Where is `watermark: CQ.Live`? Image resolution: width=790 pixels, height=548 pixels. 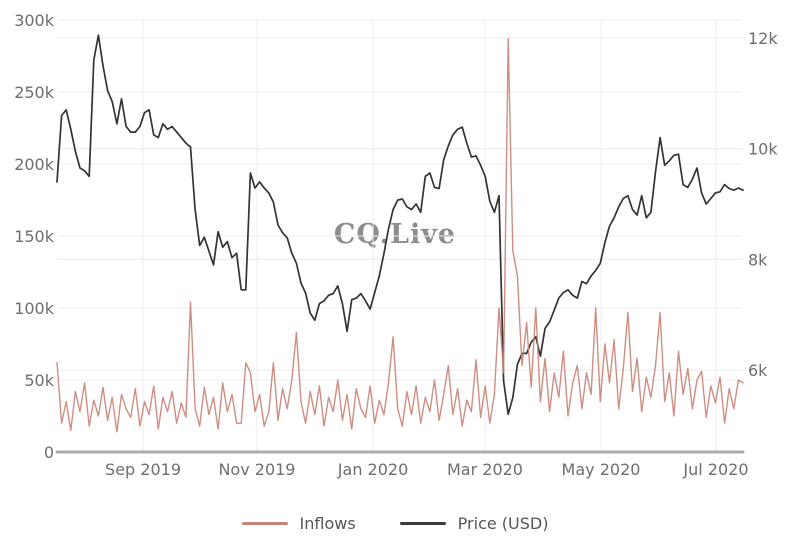 watermark: CQ.Live is located at coordinates (395, 234).